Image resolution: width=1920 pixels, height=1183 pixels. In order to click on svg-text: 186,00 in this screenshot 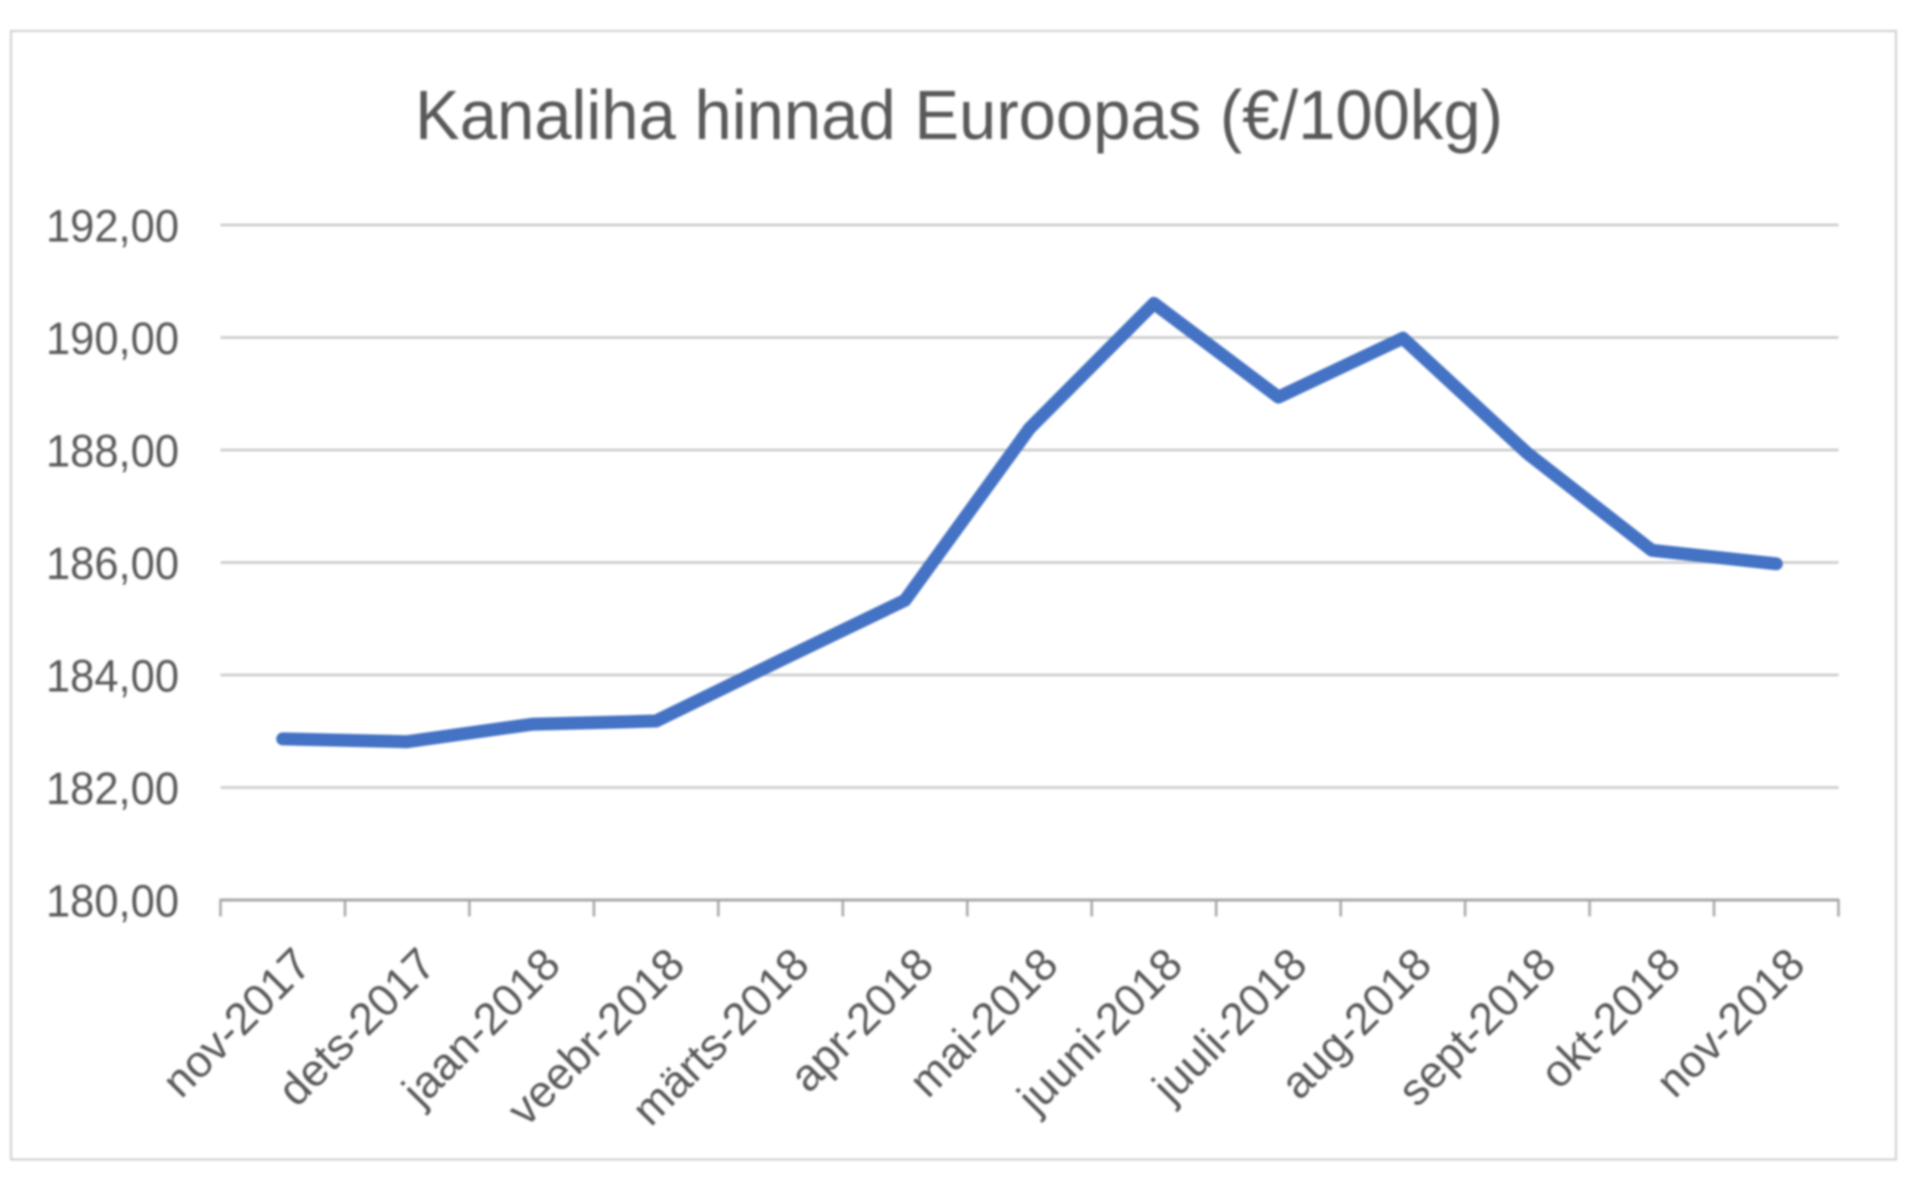, I will do `click(112, 563)`.